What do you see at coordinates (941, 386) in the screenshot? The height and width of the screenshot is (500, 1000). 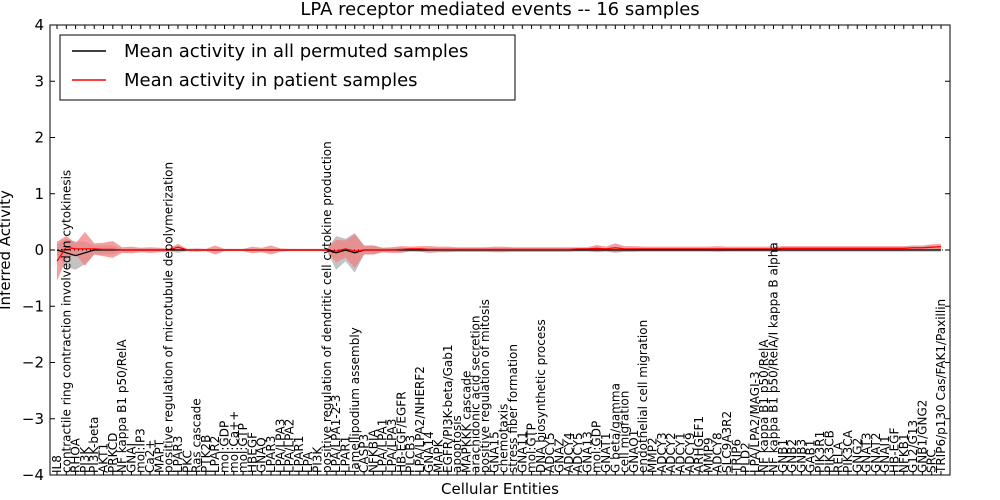 I see `x-tick-label: TRIP6/p130 Cas/FAK1/Paxillin` at bounding box center [941, 386].